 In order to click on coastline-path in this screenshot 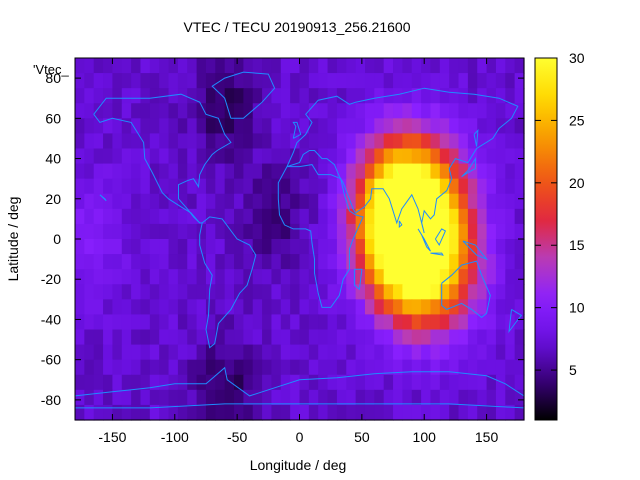, I will do `click(476, 138)`.